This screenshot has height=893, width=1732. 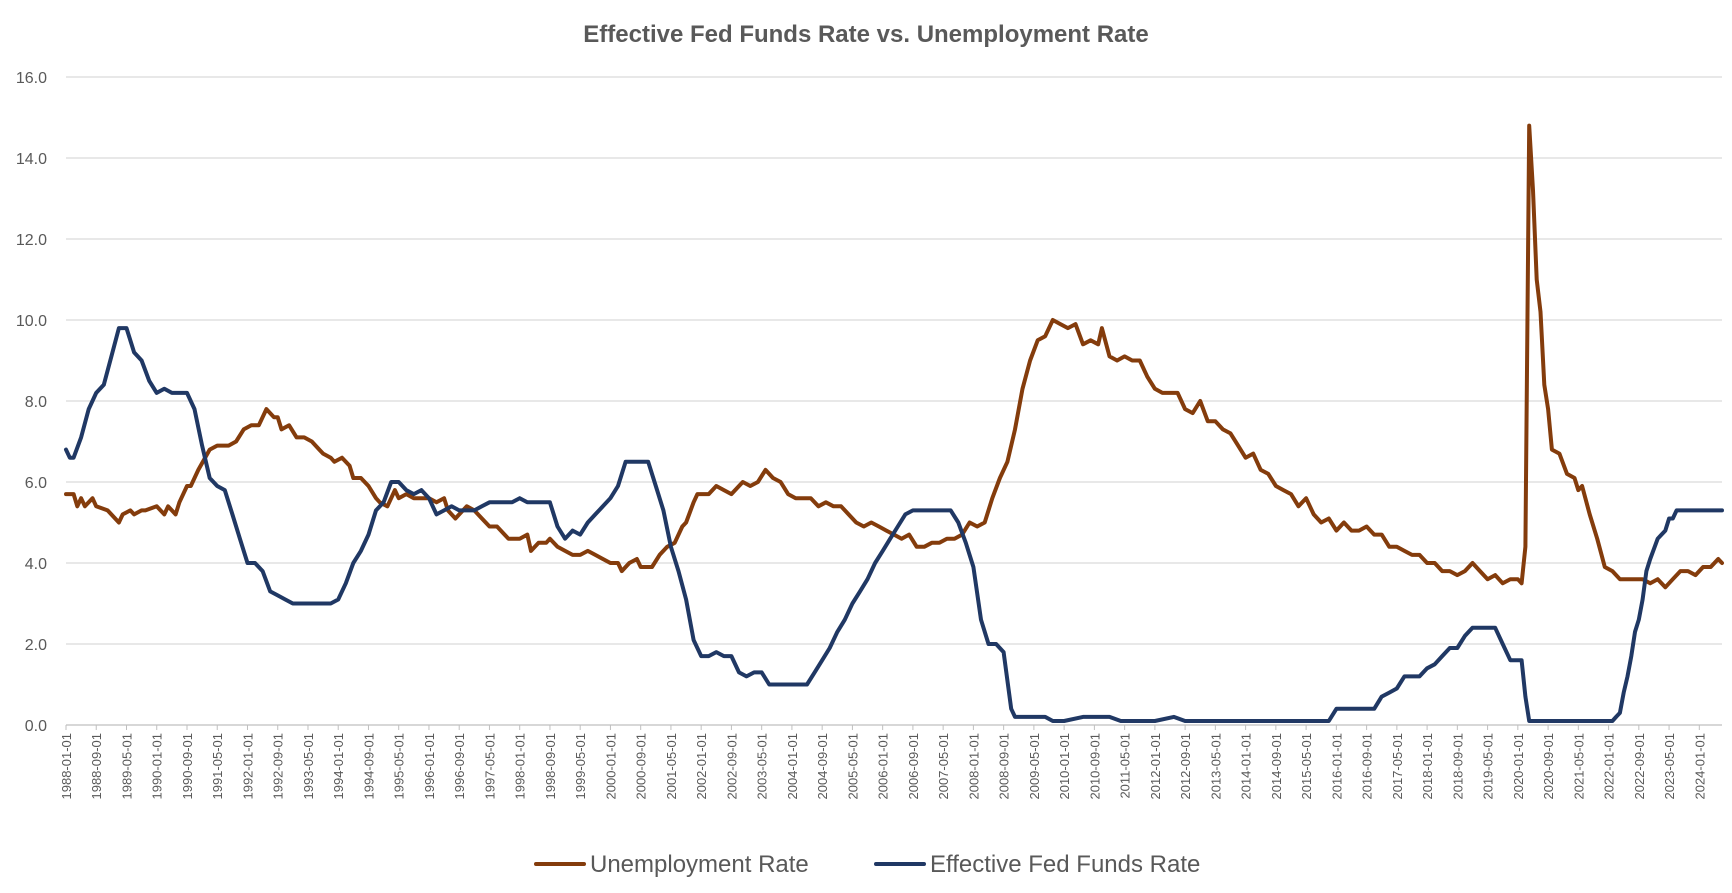 What do you see at coordinates (1427, 766) in the screenshot?
I see `x-tick-label: 2018-01-01` at bounding box center [1427, 766].